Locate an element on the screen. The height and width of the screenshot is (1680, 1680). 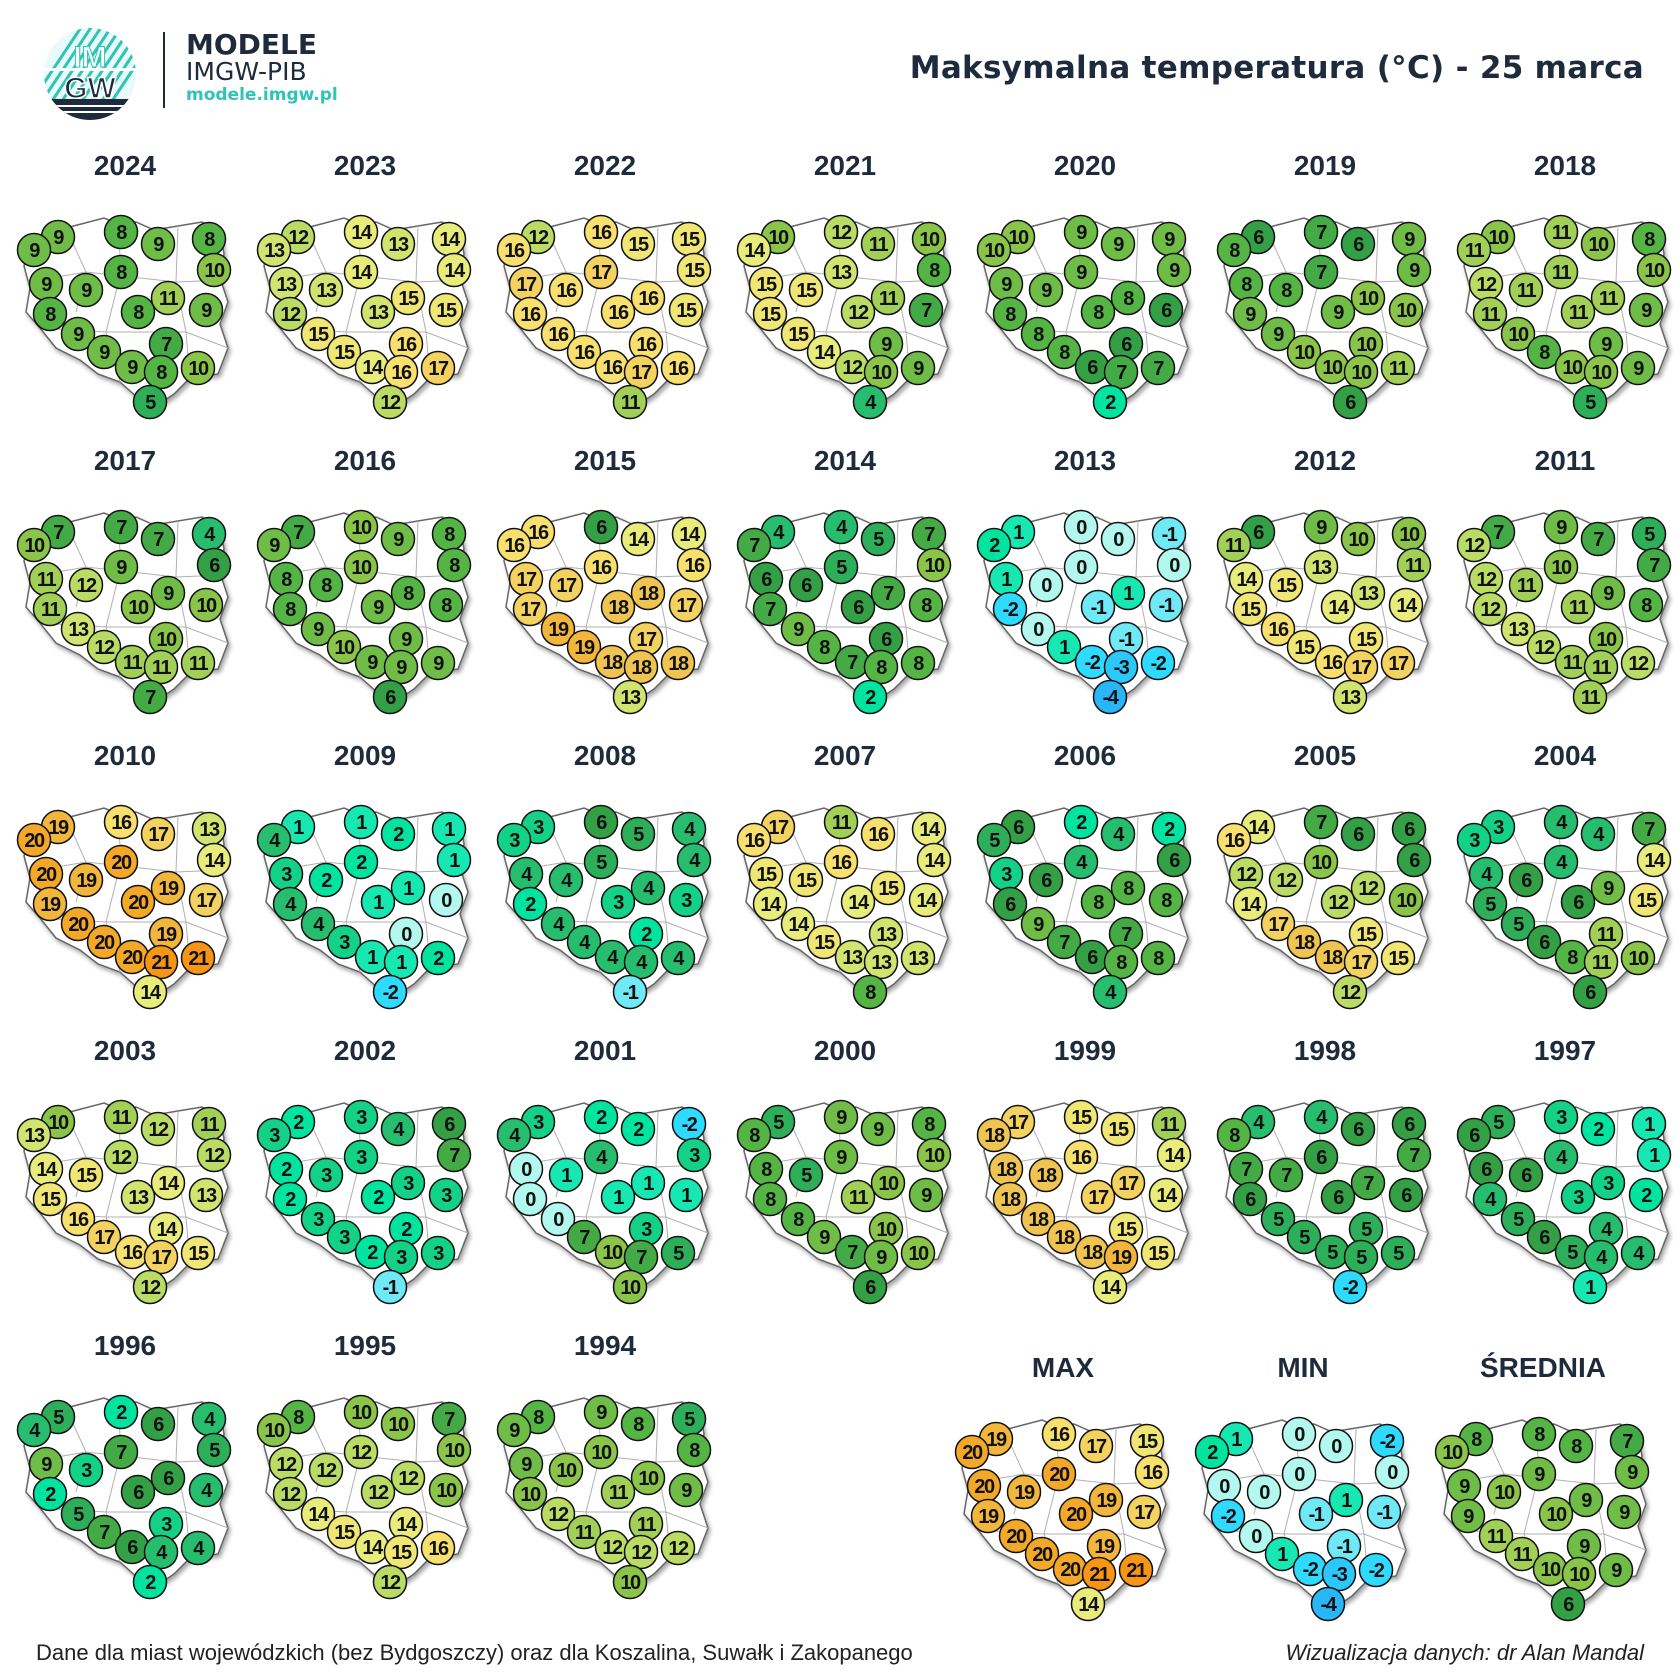
city-marker-bialystok: 8 is located at coordinates (454, 565).